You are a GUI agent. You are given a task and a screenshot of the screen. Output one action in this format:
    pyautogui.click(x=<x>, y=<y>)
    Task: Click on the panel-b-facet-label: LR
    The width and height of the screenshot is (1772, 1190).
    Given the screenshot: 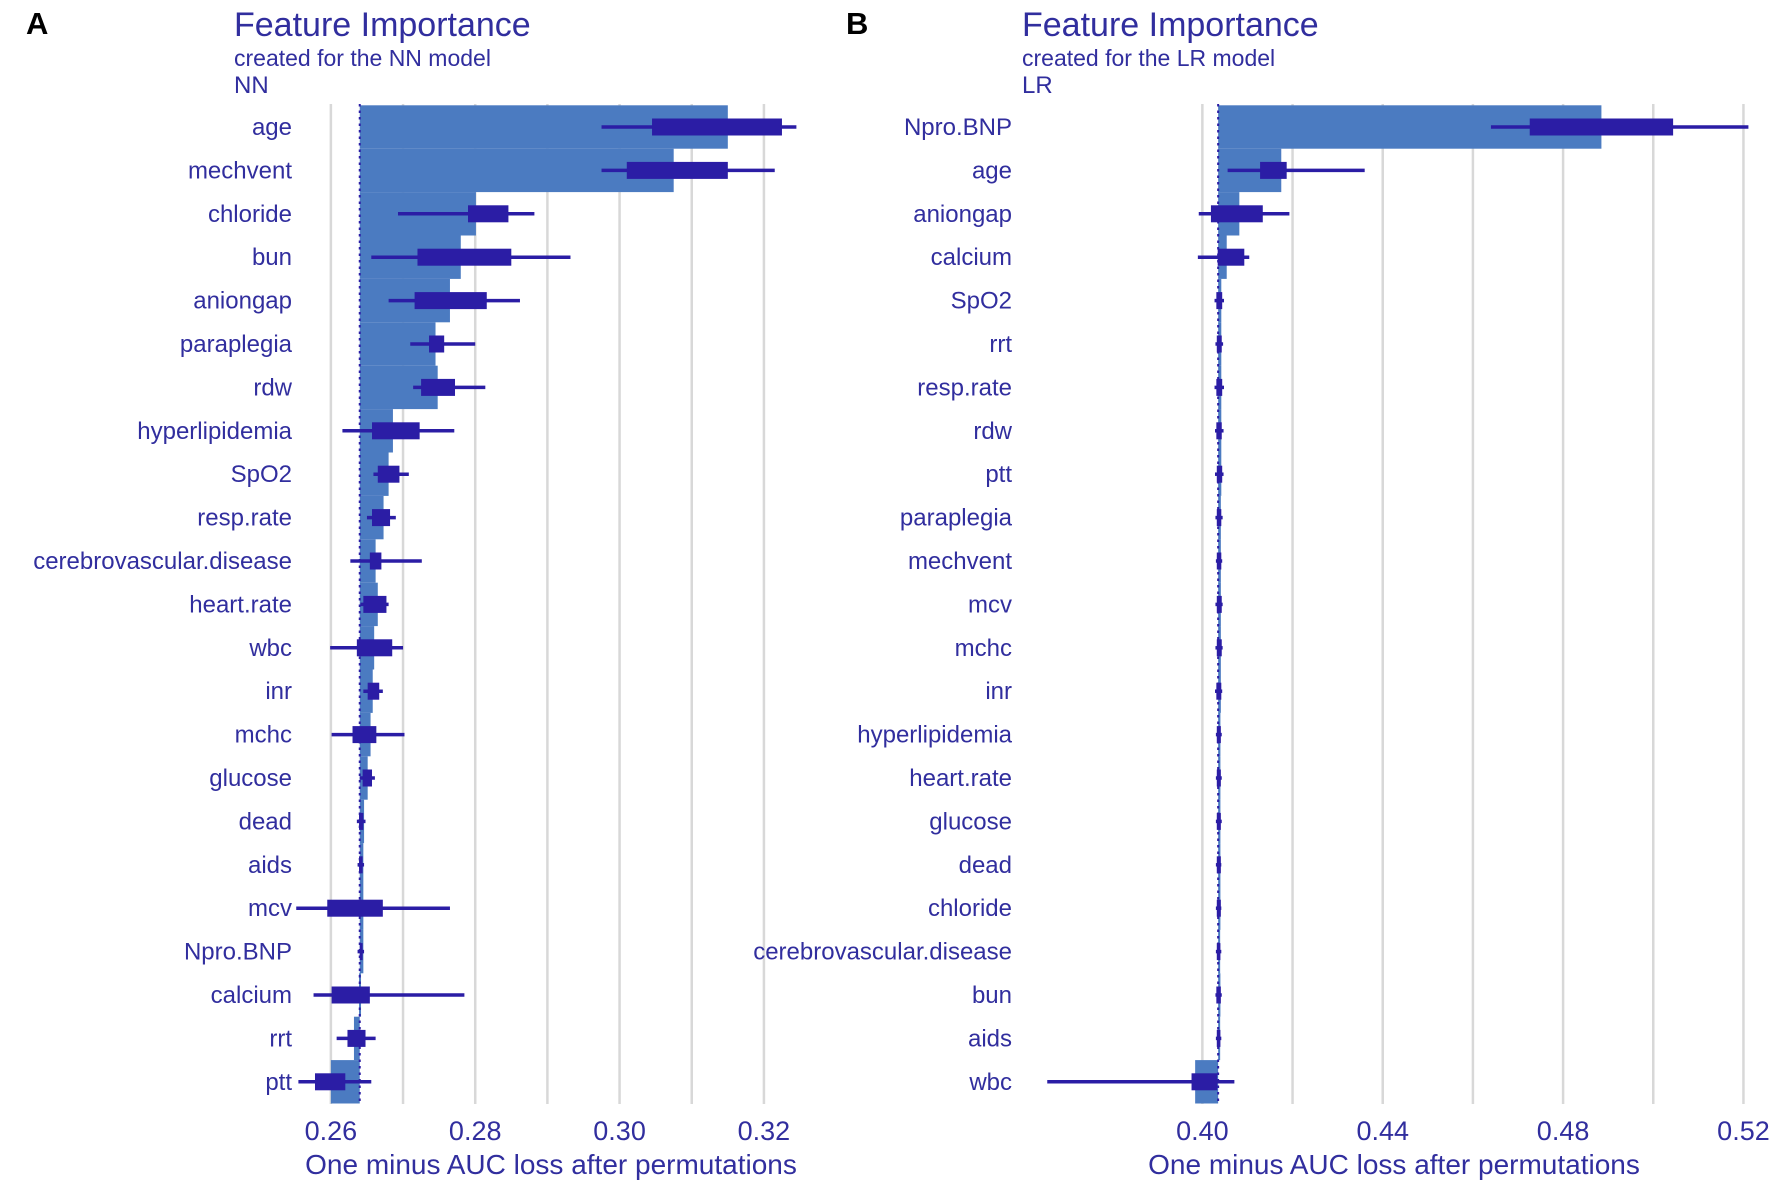 What is the action you would take?
    pyautogui.click(x=1037, y=85)
    